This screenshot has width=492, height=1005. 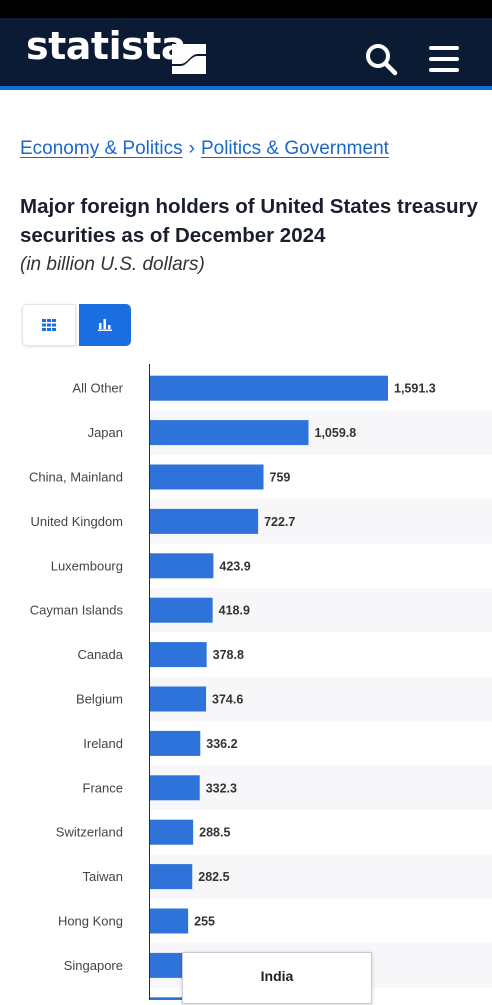 What do you see at coordinates (100, 654) in the screenshot?
I see `category-label: Canada` at bounding box center [100, 654].